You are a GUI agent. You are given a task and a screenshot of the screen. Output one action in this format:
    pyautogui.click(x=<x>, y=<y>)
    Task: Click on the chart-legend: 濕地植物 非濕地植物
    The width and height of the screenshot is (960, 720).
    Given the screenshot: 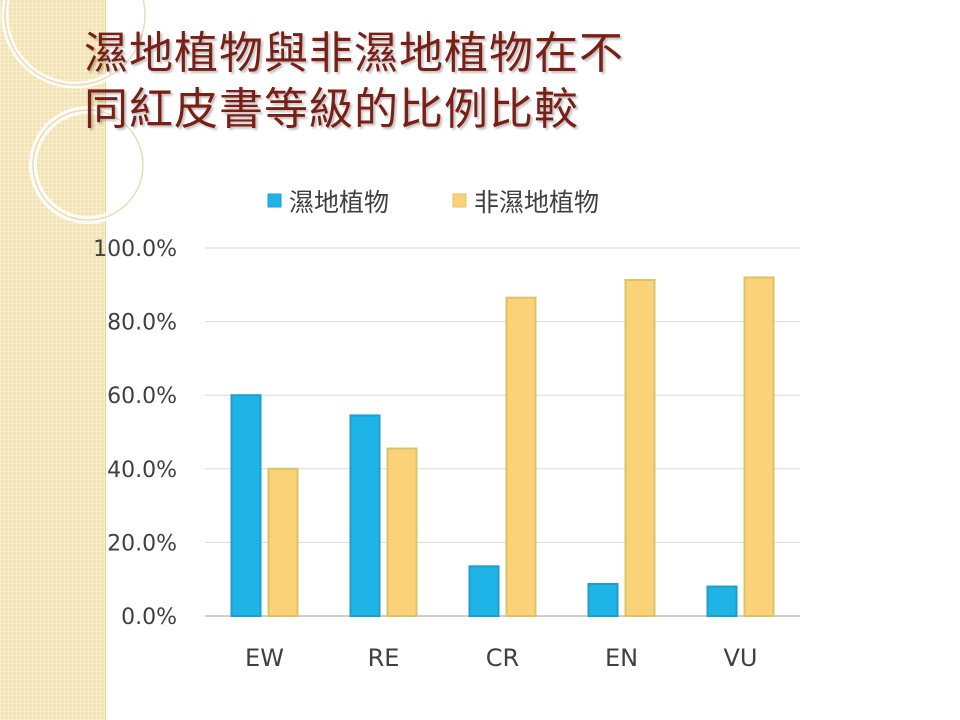 What is the action you would take?
    pyautogui.click(x=433, y=202)
    